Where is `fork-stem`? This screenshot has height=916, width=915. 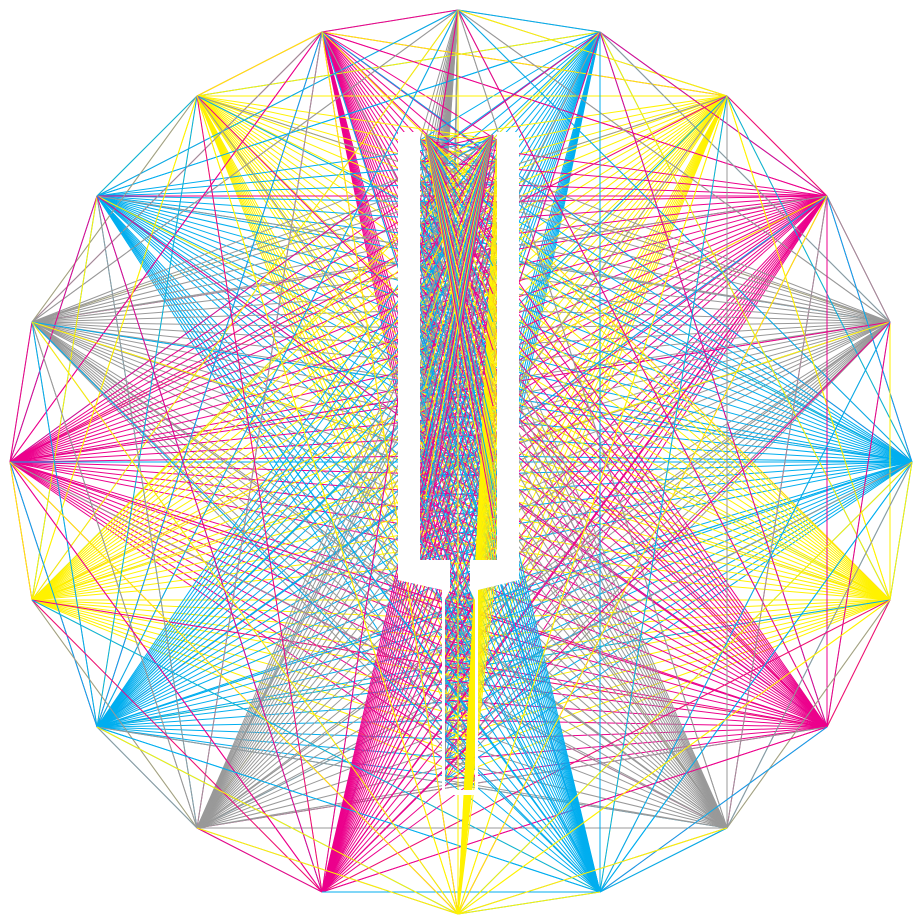 fork-stem is located at coordinates (458, 667).